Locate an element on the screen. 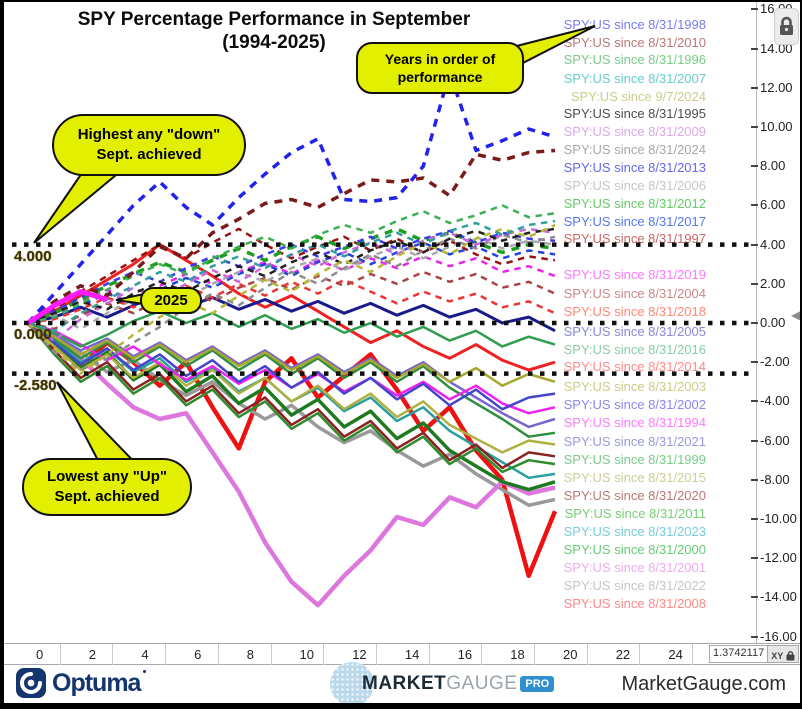 This screenshot has height=709, width=802. callout-lowest-up: Lowest any "Up" Sept. achieved is located at coordinates (107, 487).